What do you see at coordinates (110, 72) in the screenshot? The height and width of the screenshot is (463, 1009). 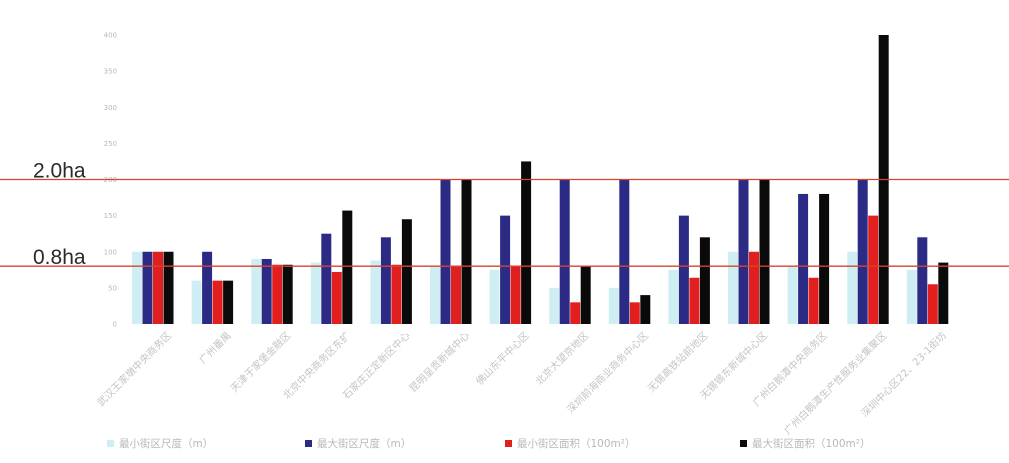 I see `y-tick-label: 350` at bounding box center [110, 72].